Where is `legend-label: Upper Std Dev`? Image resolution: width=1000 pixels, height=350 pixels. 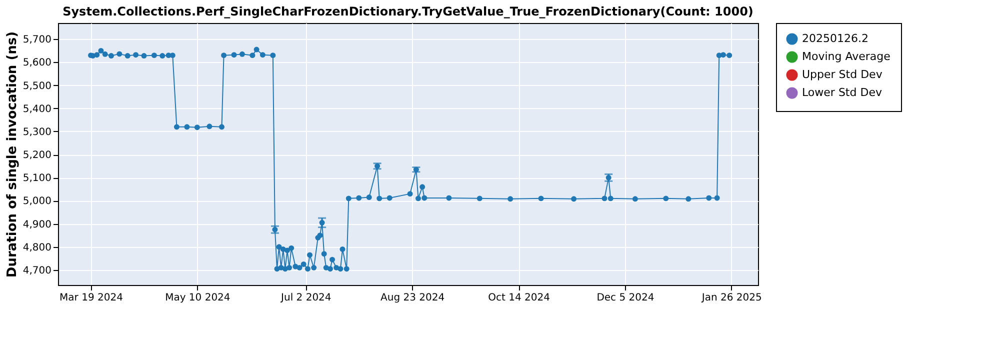 legend-label: Upper Std Dev is located at coordinates (842, 74).